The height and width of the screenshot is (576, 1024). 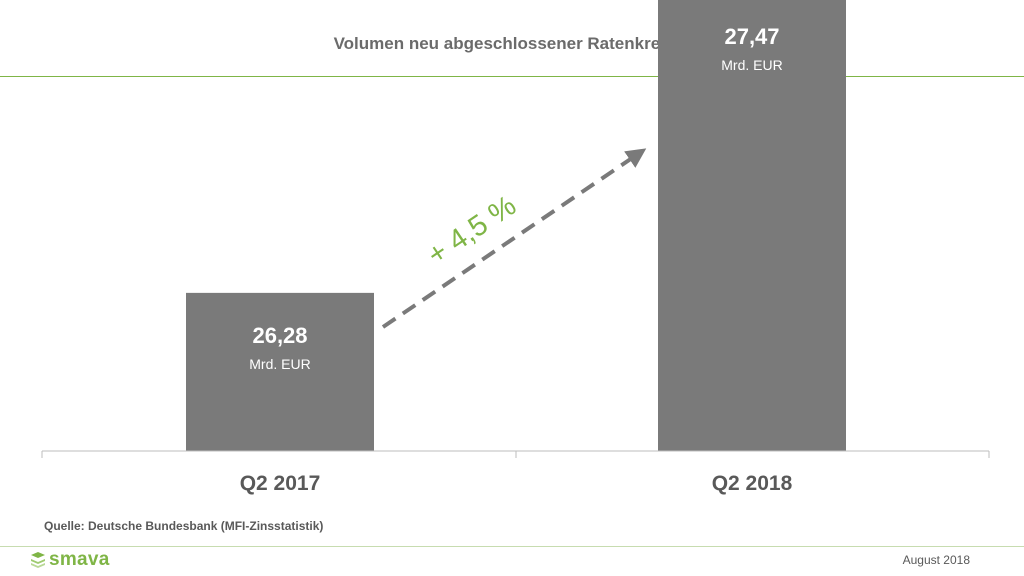 What do you see at coordinates (512, 546) in the screenshot?
I see `footer-divider` at bounding box center [512, 546].